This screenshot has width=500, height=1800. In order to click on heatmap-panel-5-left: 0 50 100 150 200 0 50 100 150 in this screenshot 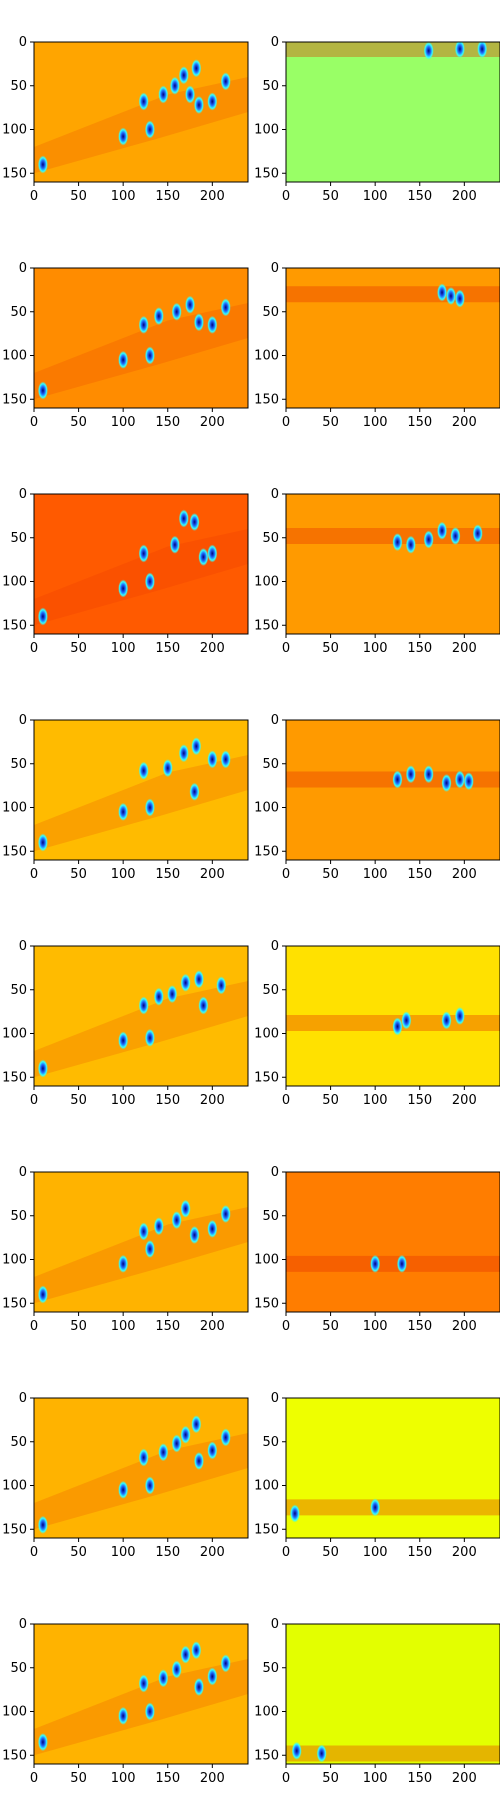, I will do `click(125, 1023)`.